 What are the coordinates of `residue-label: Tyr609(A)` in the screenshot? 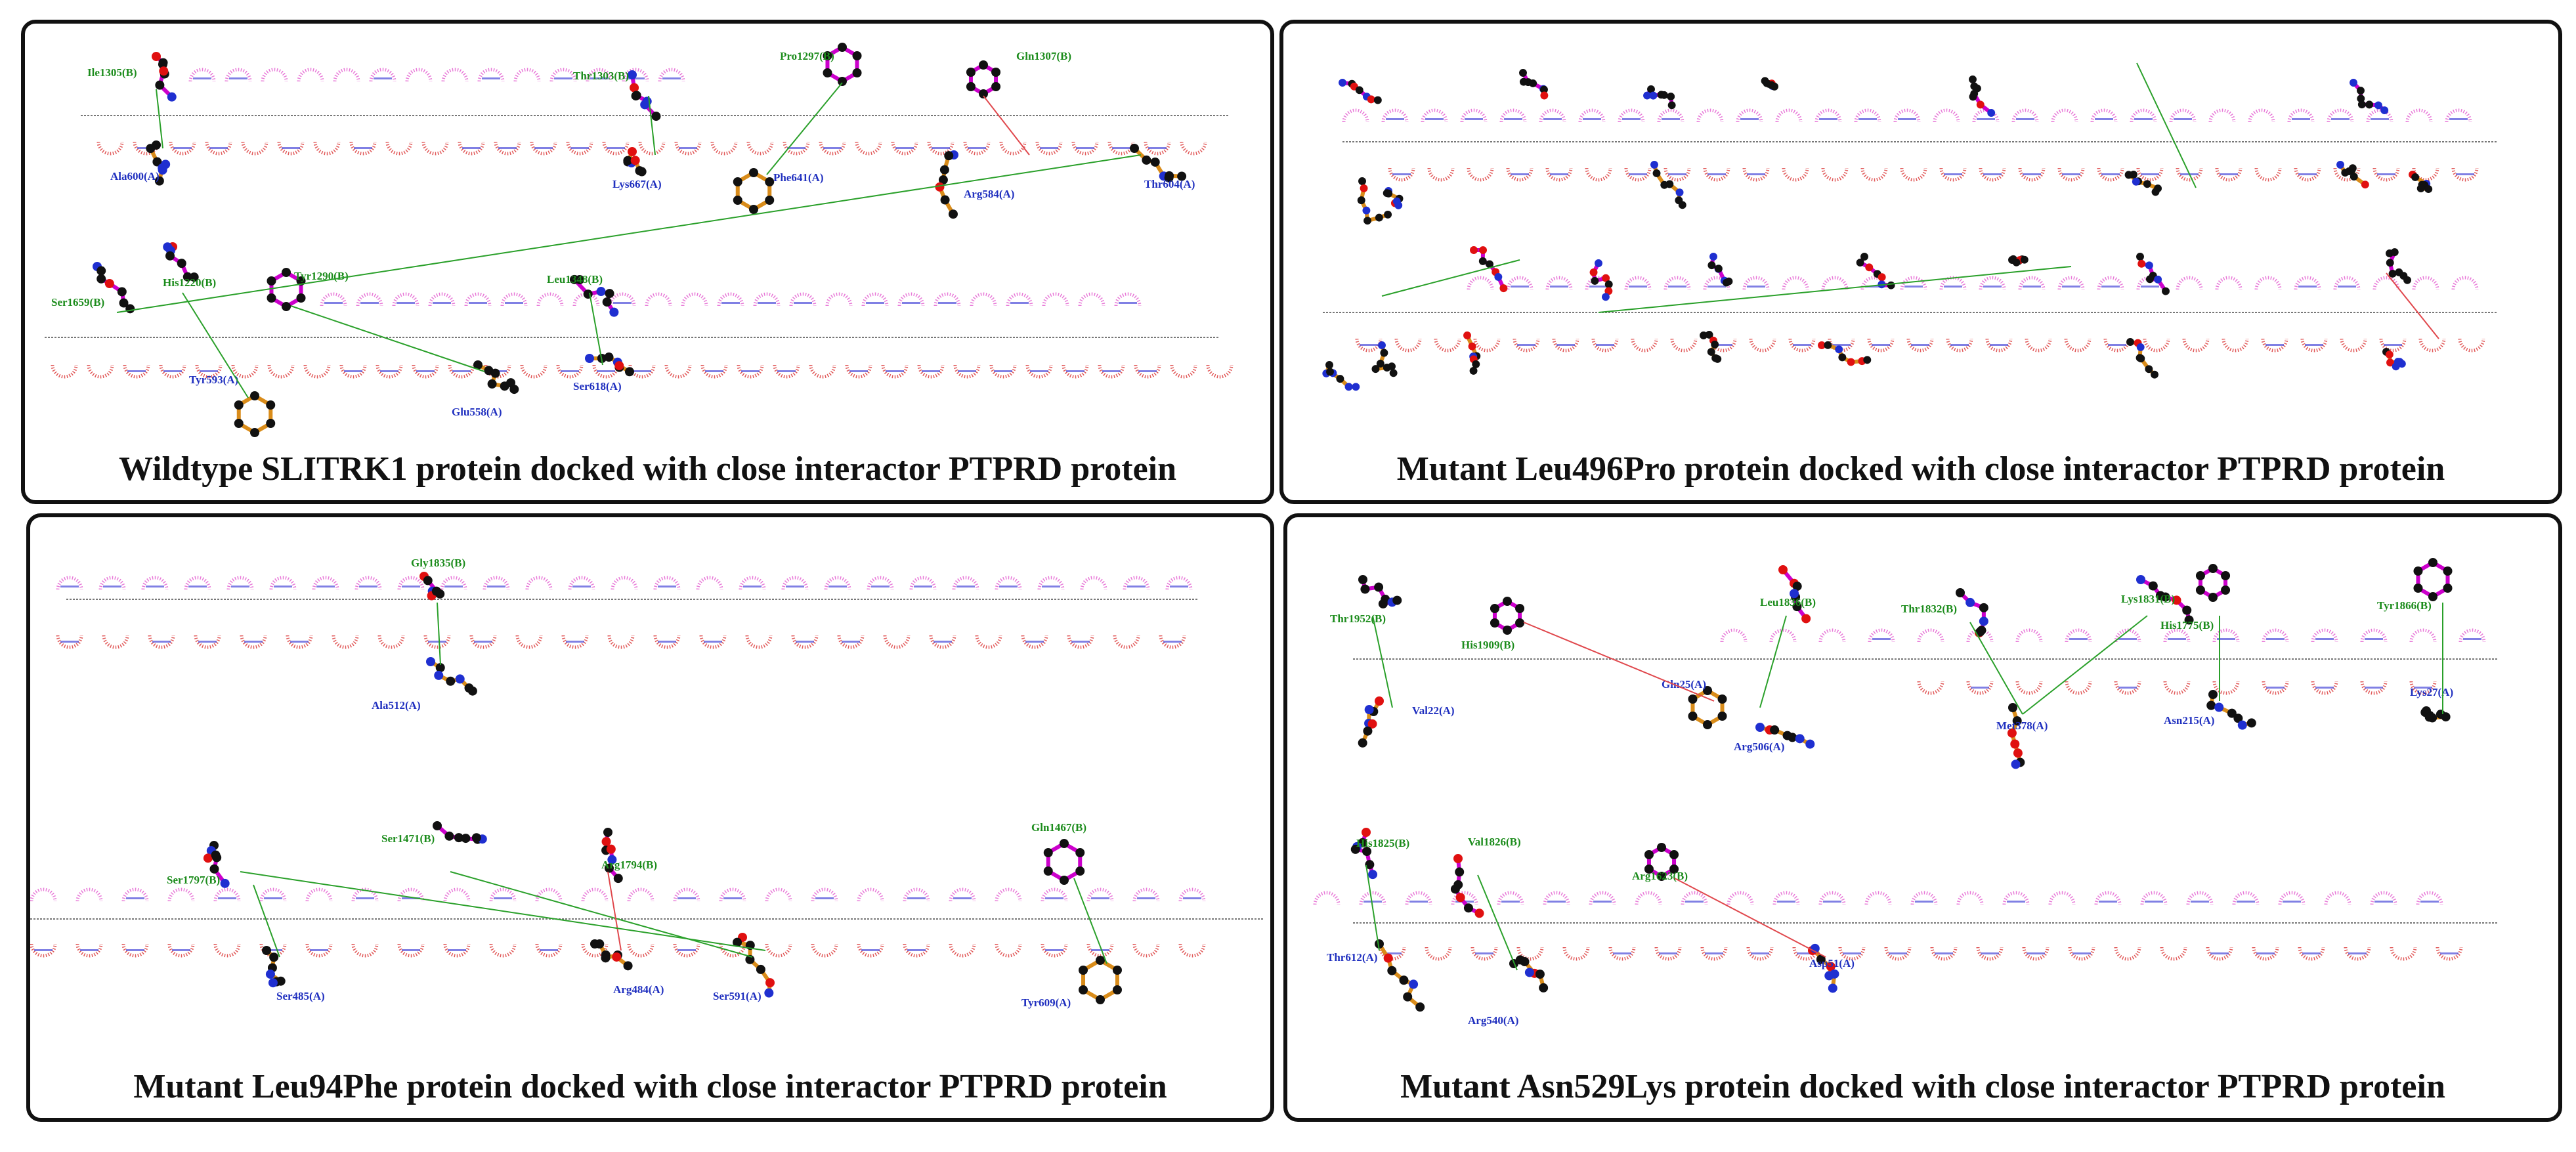 It's located at (1046, 1002).